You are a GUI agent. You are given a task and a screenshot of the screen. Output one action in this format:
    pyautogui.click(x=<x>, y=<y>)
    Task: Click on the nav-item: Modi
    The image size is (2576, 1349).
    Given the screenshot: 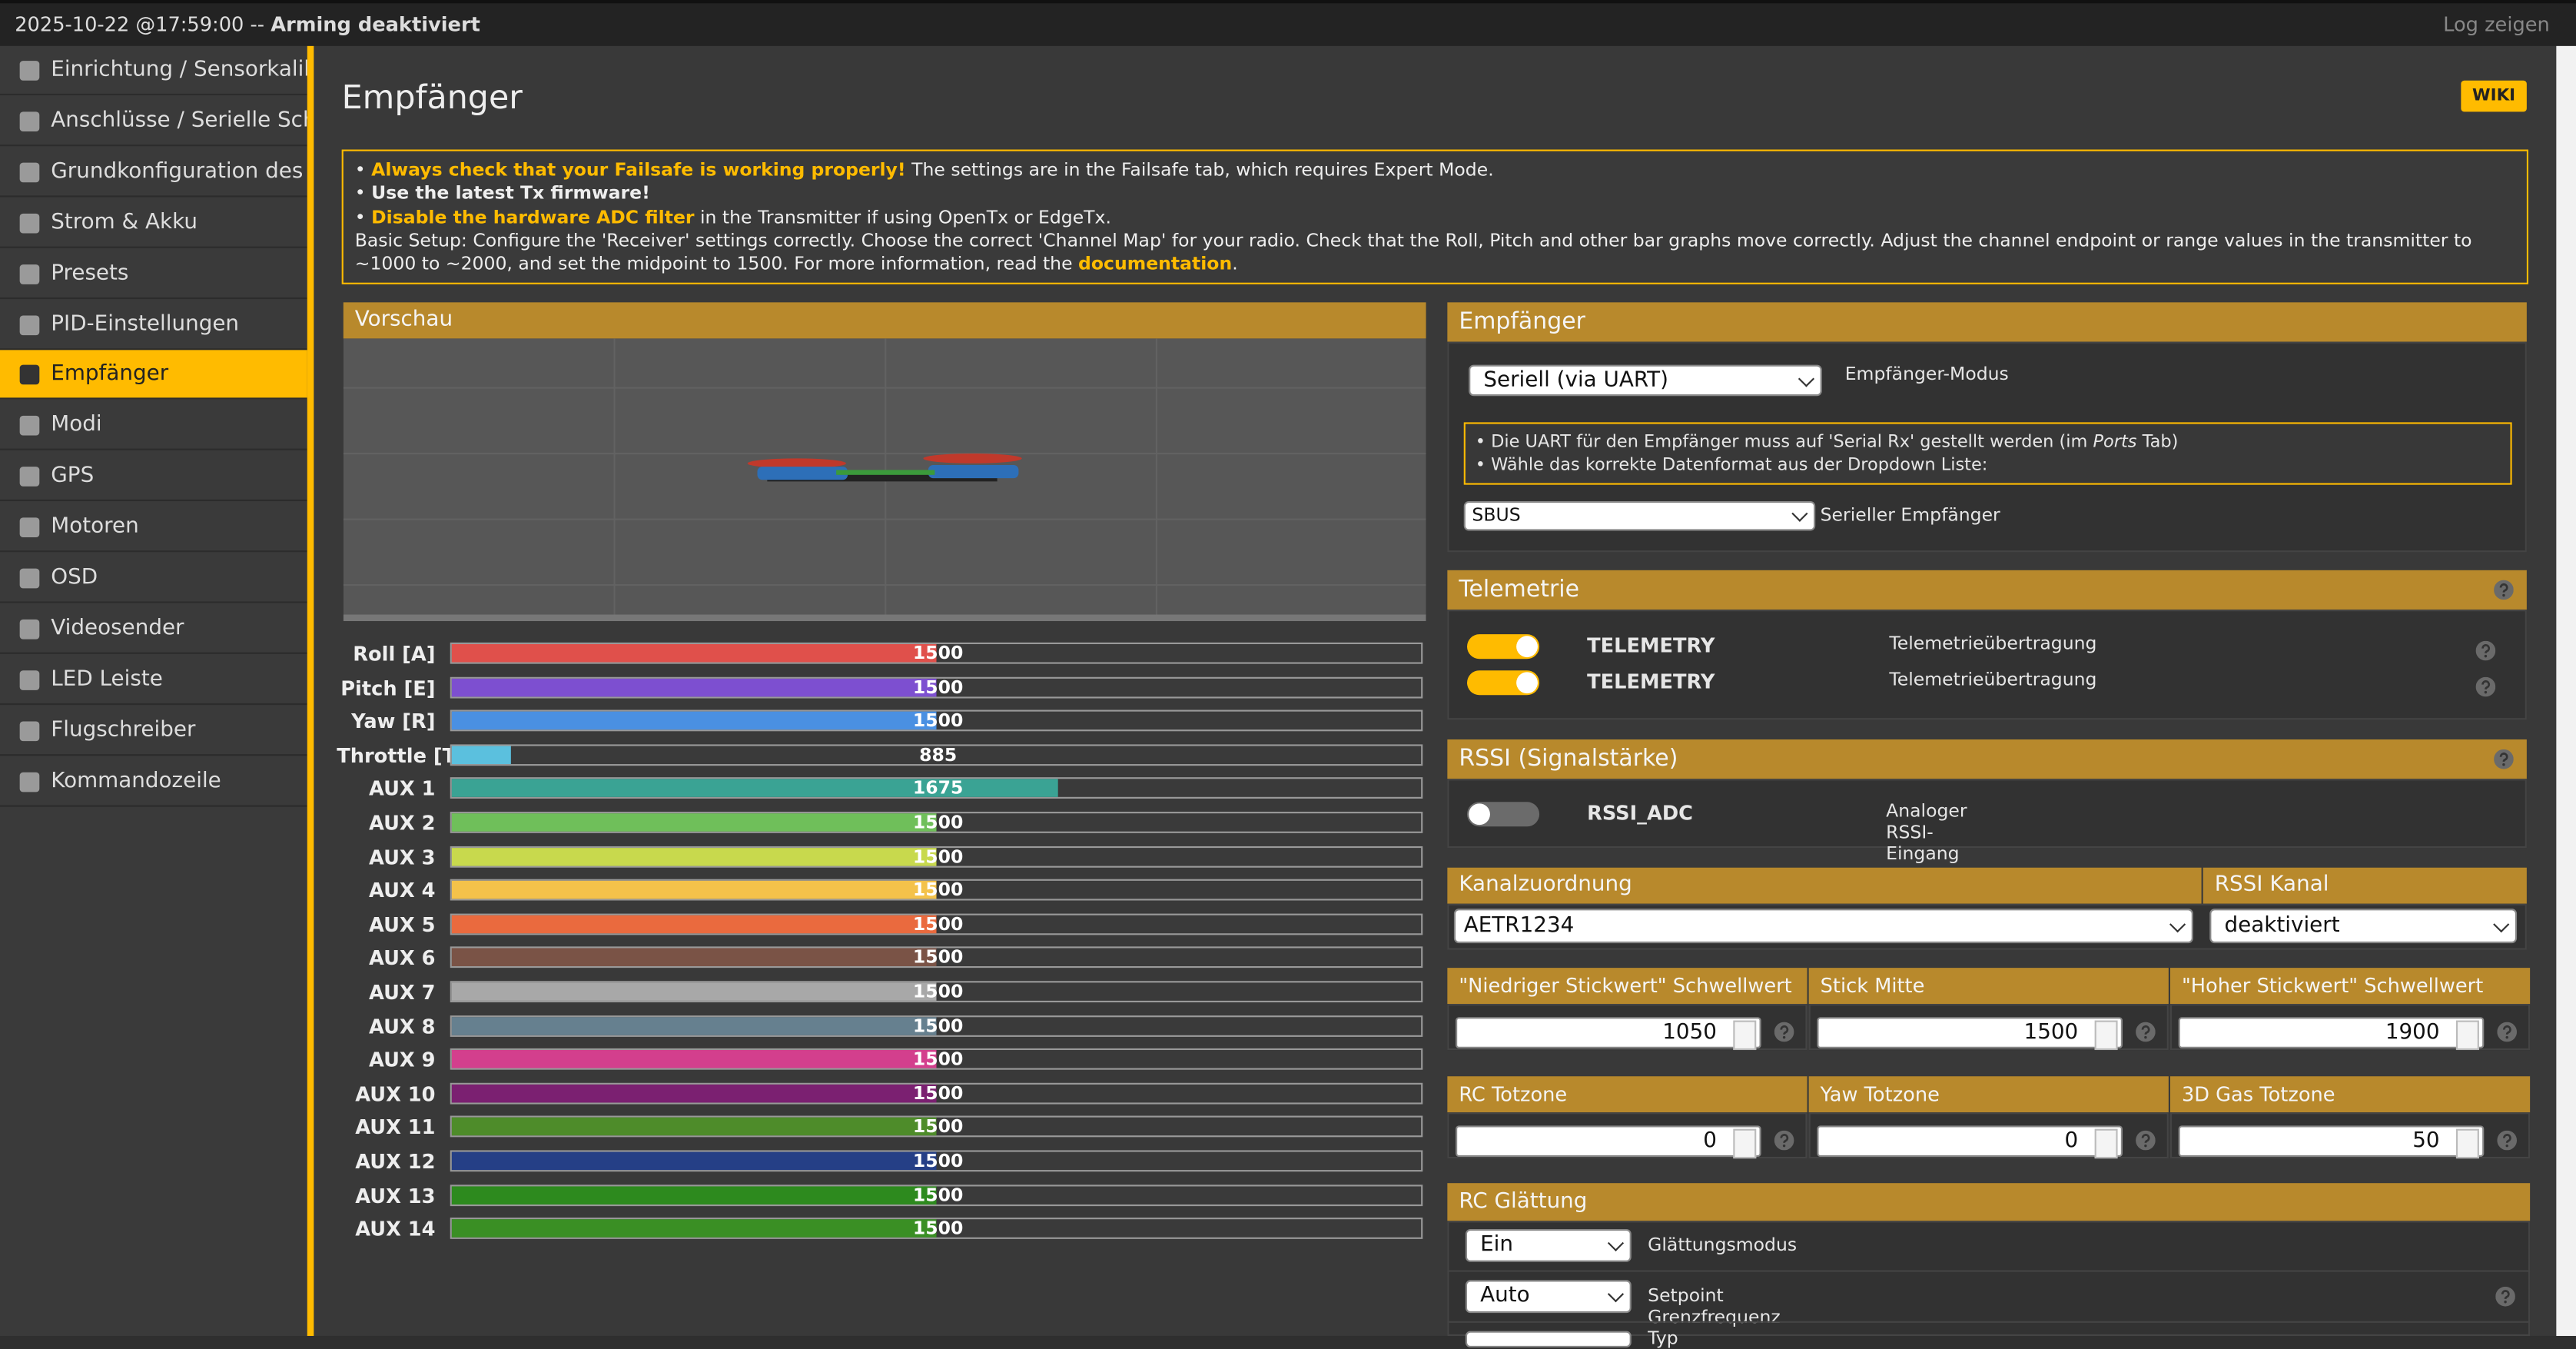 What is the action you would take?
    pyautogui.click(x=153, y=426)
    